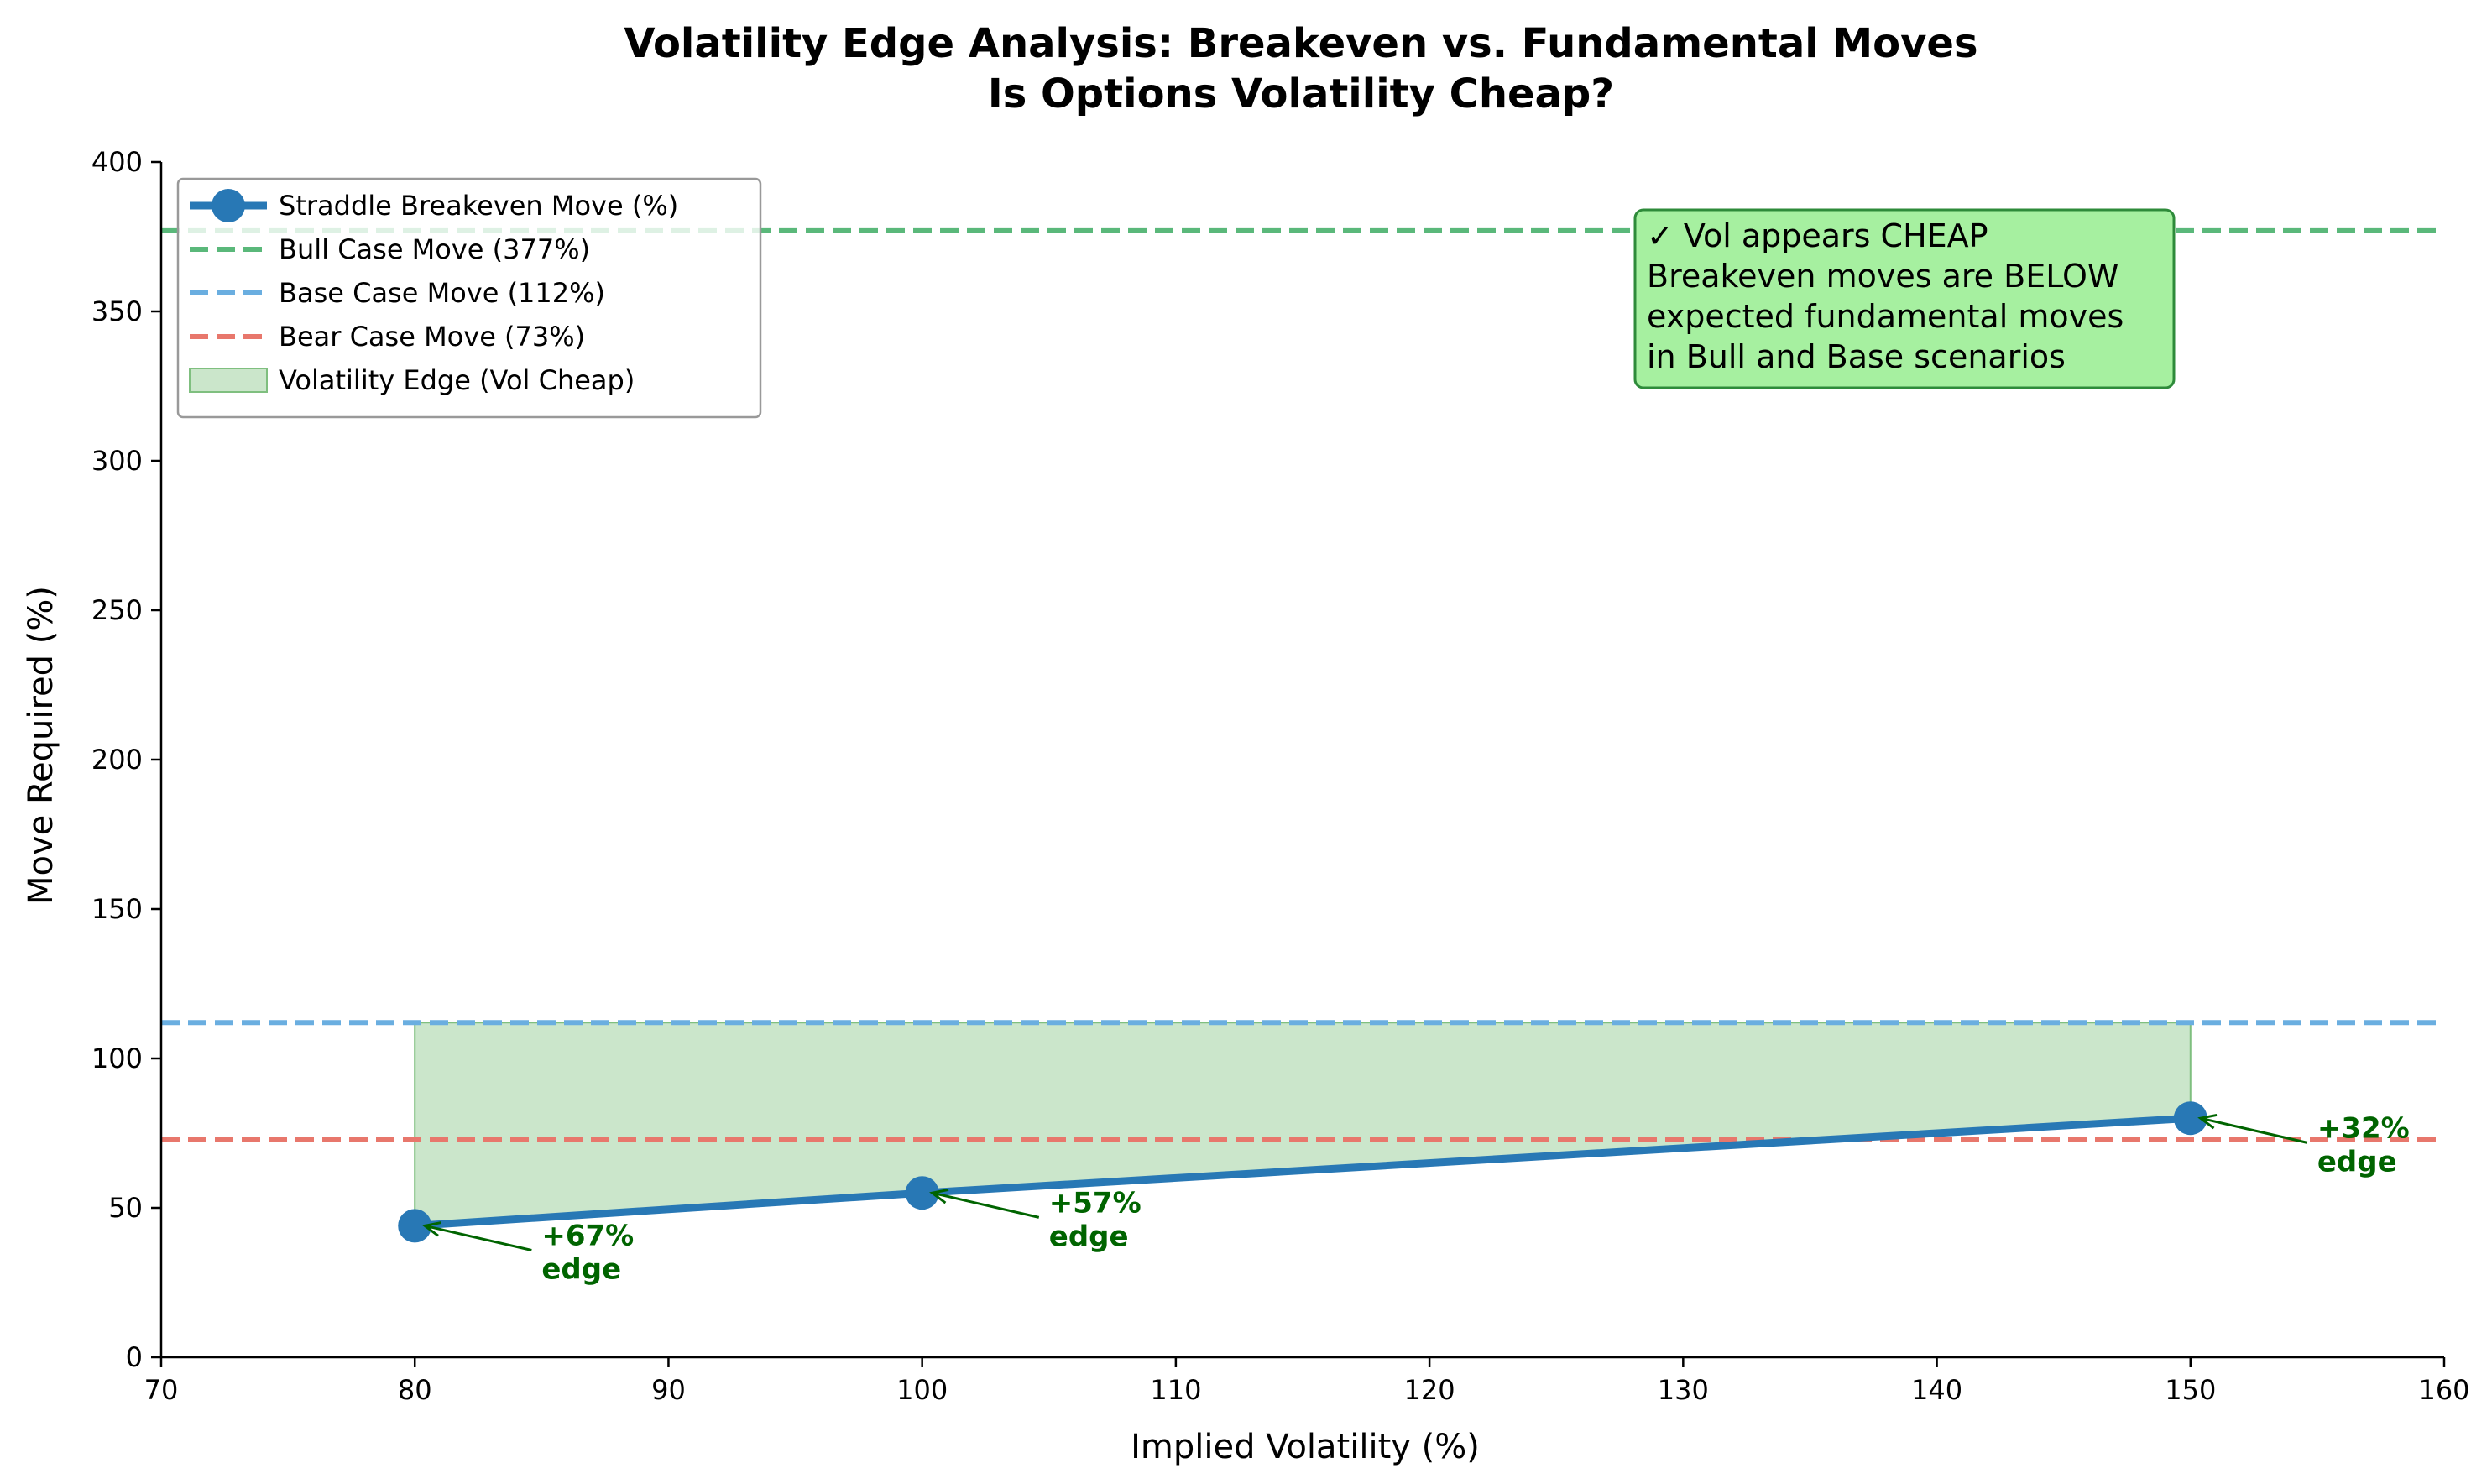 This screenshot has width=2492, height=1484. I want to click on legend-label-hline-0: Bull Case Move (377%), so click(435, 249).